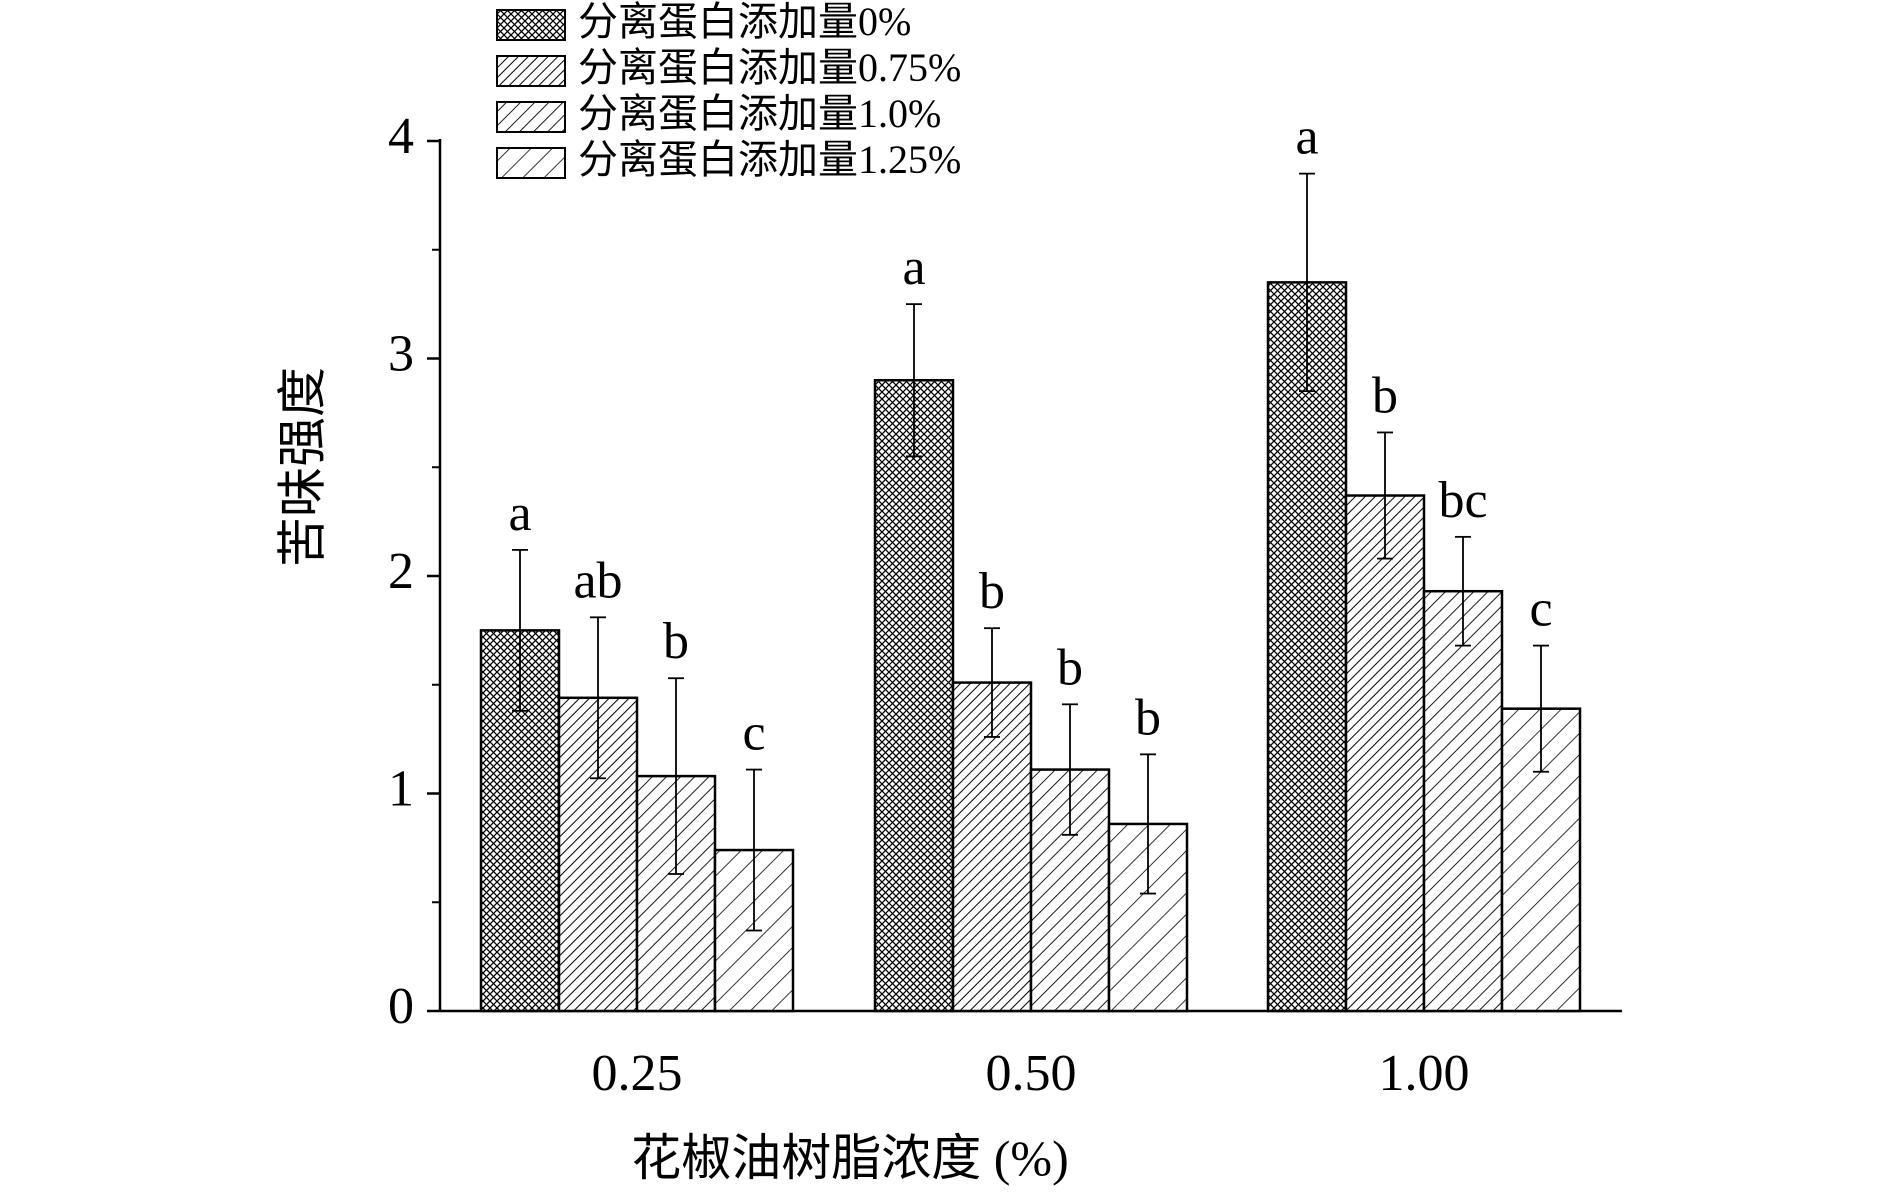 The image size is (1890, 1197). I want to click on significance-label: bc, so click(1462, 500).